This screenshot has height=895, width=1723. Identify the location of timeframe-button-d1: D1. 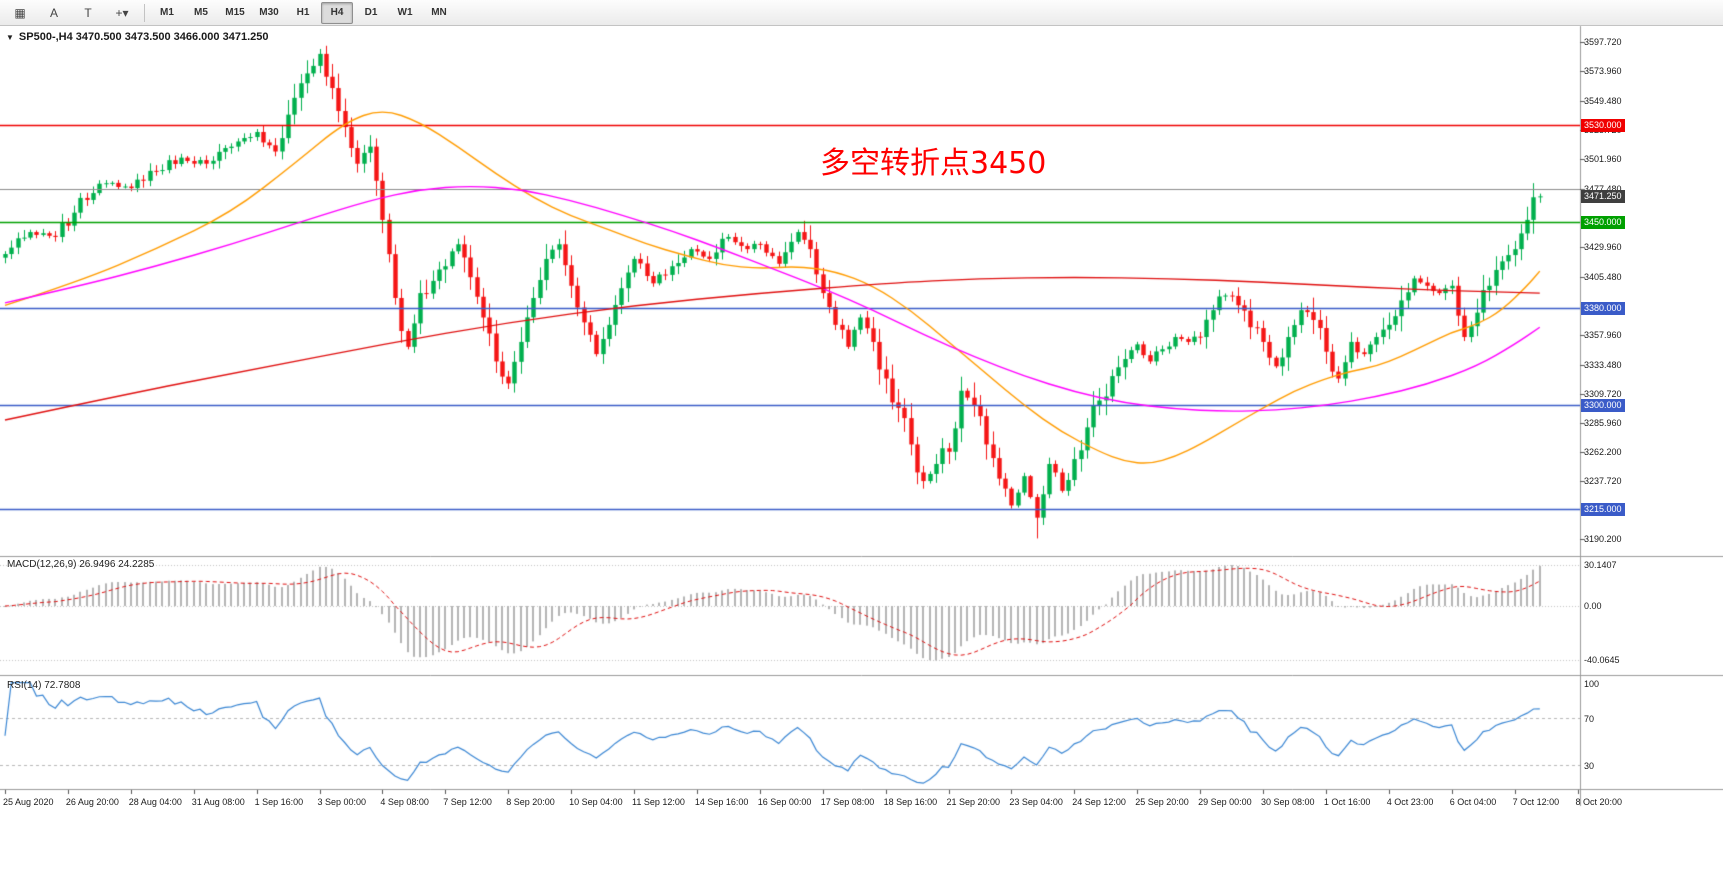
(371, 12).